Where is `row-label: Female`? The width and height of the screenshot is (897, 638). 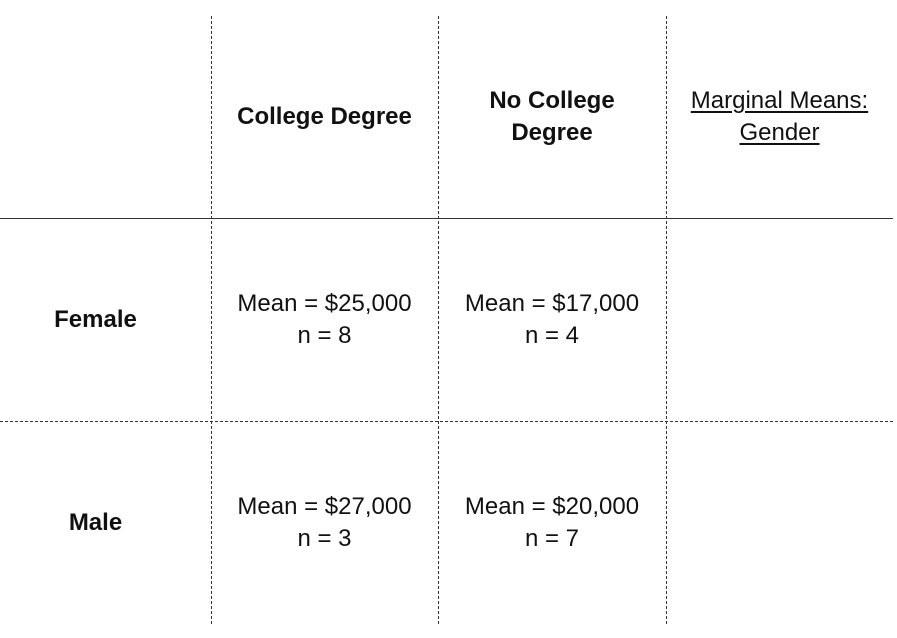
row-label: Female is located at coordinates (95, 319).